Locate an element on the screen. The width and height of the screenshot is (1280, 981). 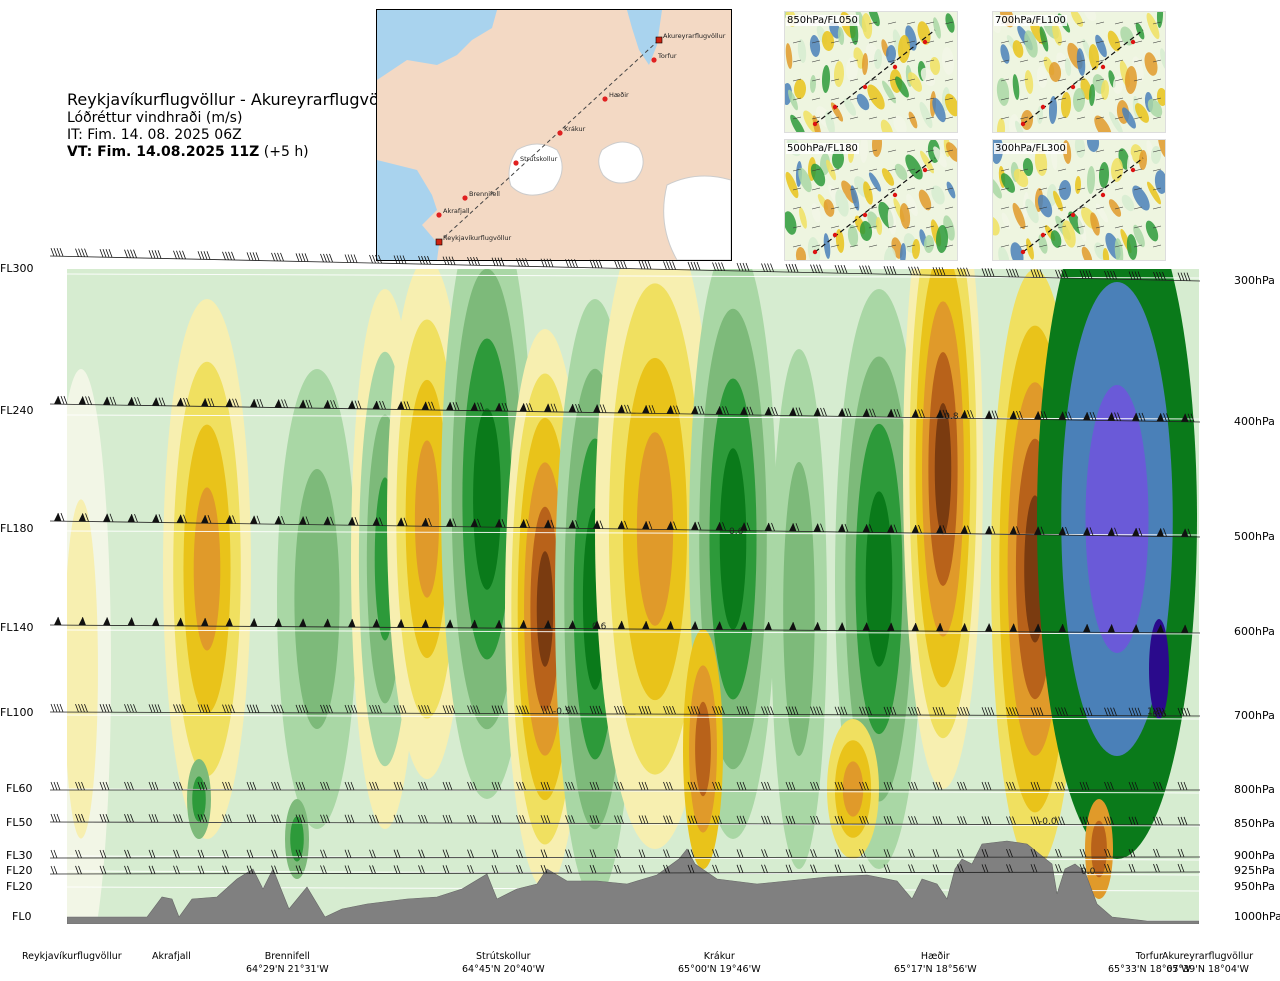
panel-850hpa: 850hPa/FL050 is located at coordinates (871, 72).